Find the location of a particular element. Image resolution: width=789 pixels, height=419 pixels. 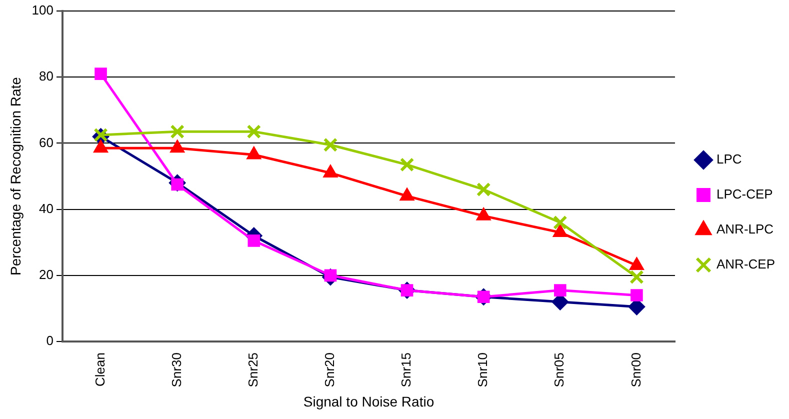

x-tick-label: Snr25 is located at coordinates (252, 370).